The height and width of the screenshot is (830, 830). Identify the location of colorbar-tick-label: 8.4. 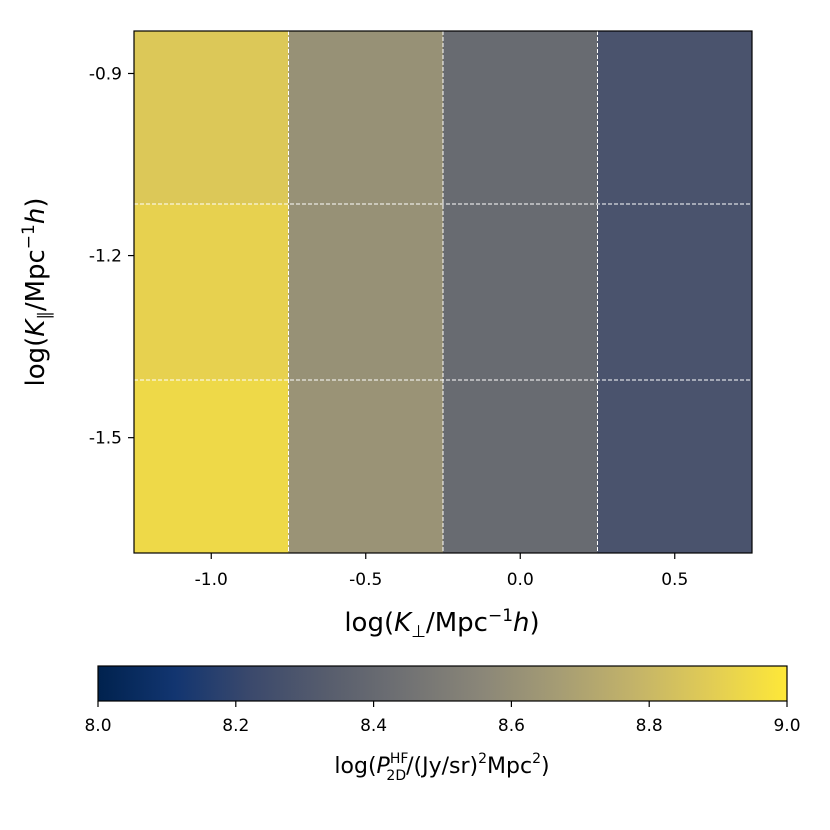
(373, 726).